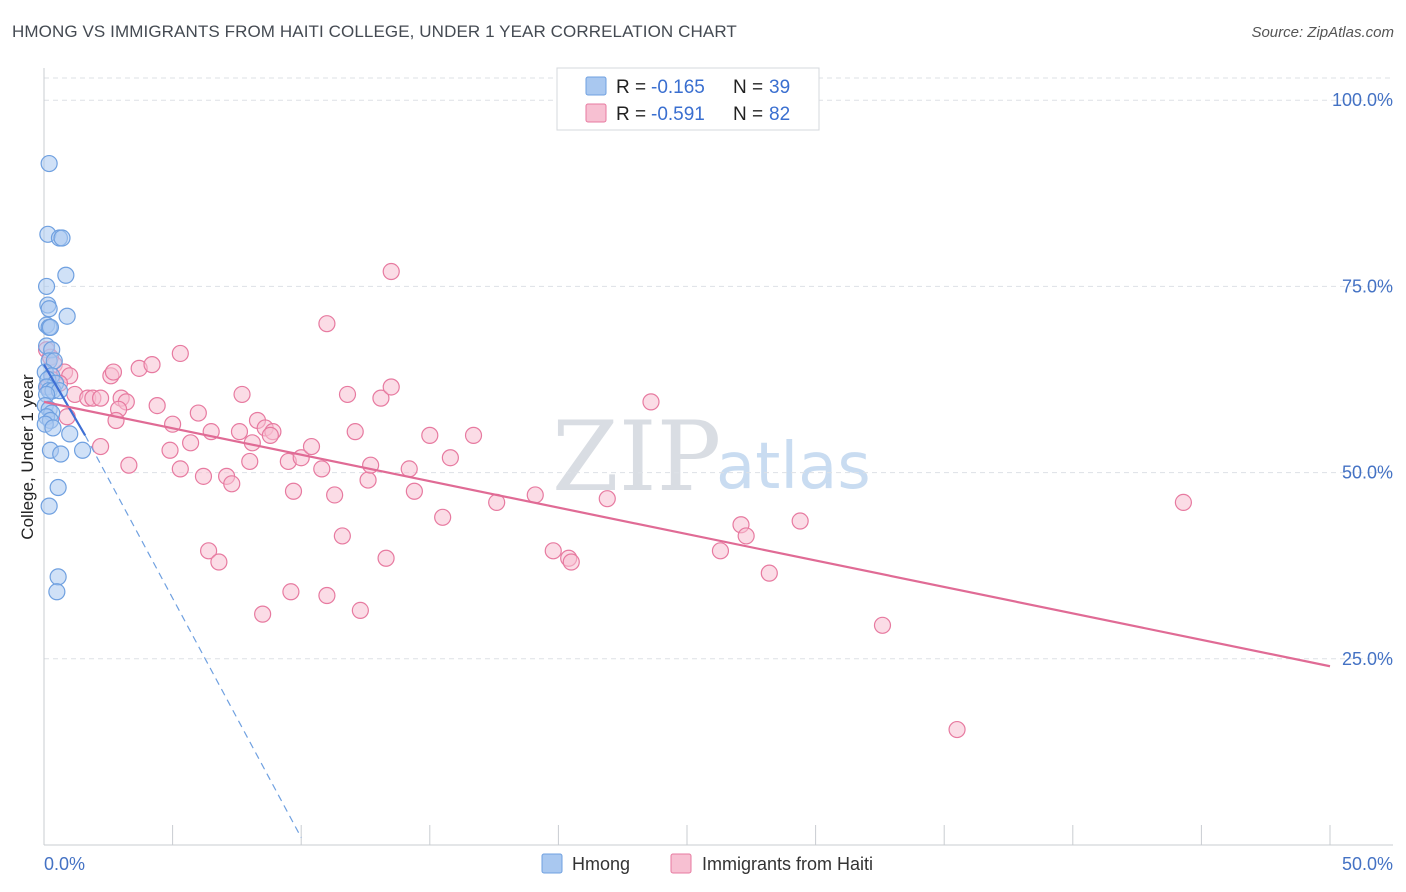 This screenshot has width=1406, height=892. Describe the element at coordinates (27, 457) in the screenshot. I see `y-axis-label: College, Under 1 year` at that location.